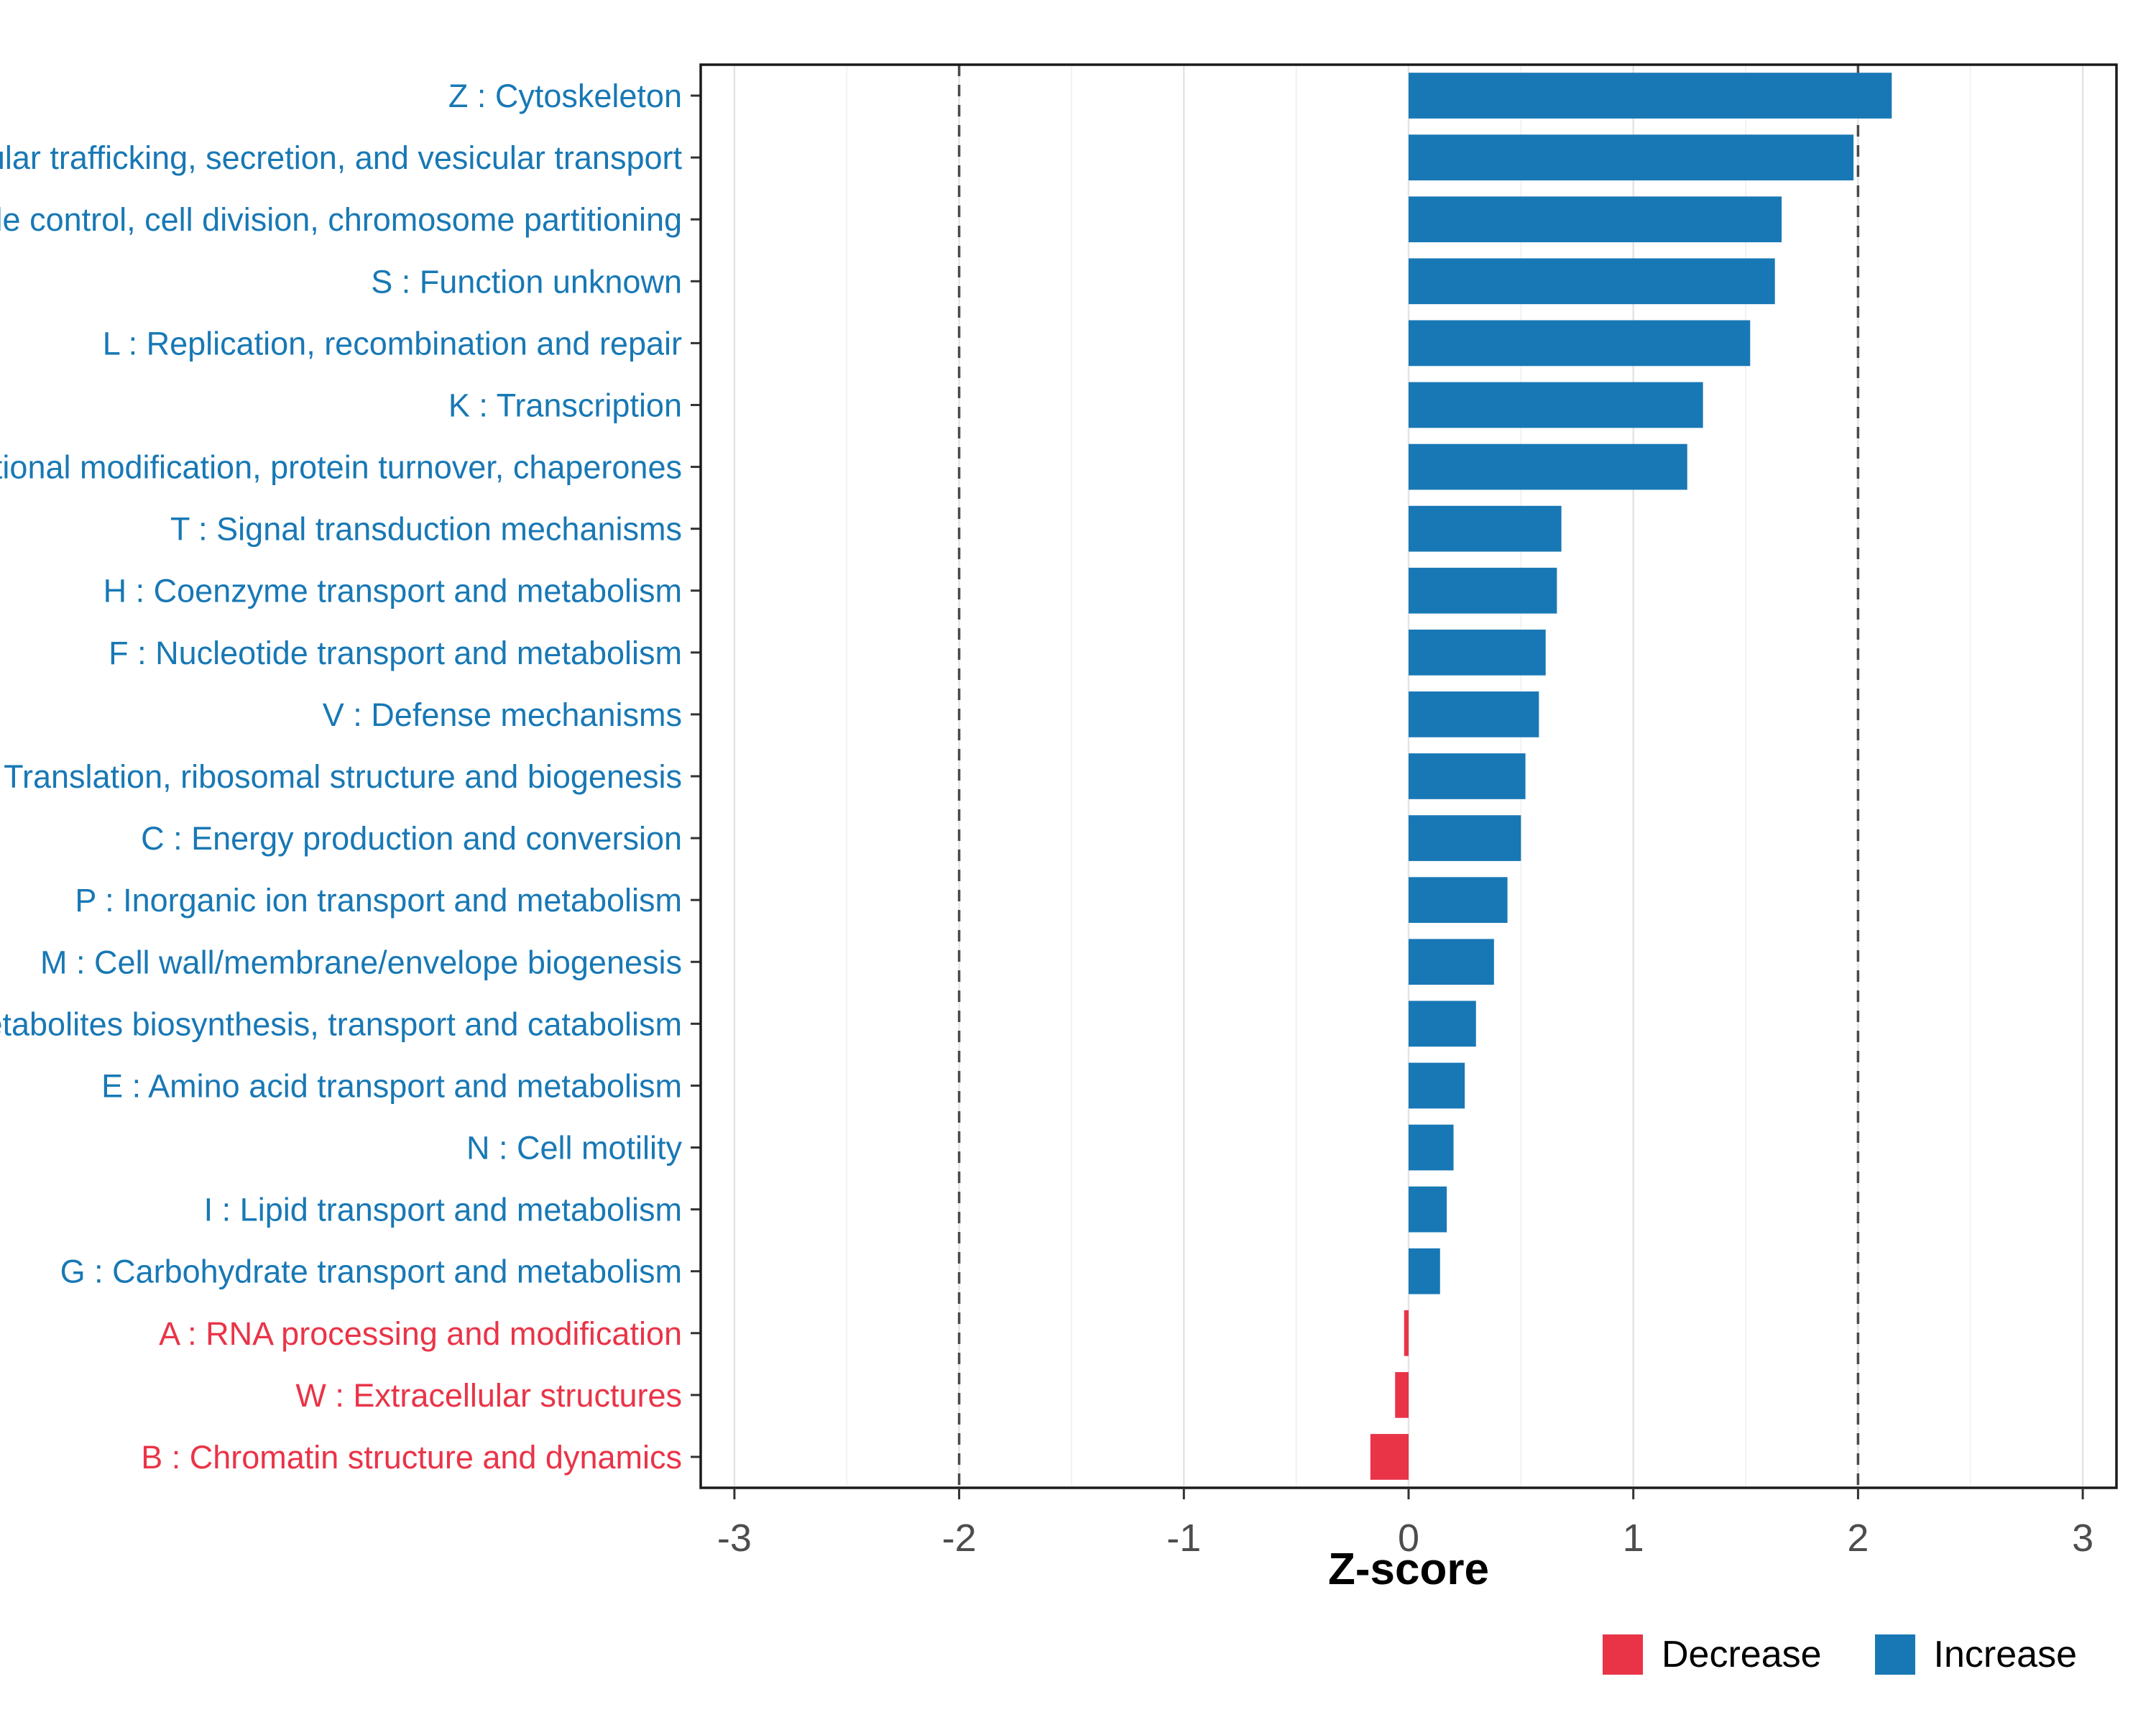 This screenshot has height=1725, width=2156. I want to click on category-label: N : Cell motility, so click(575, 1148).